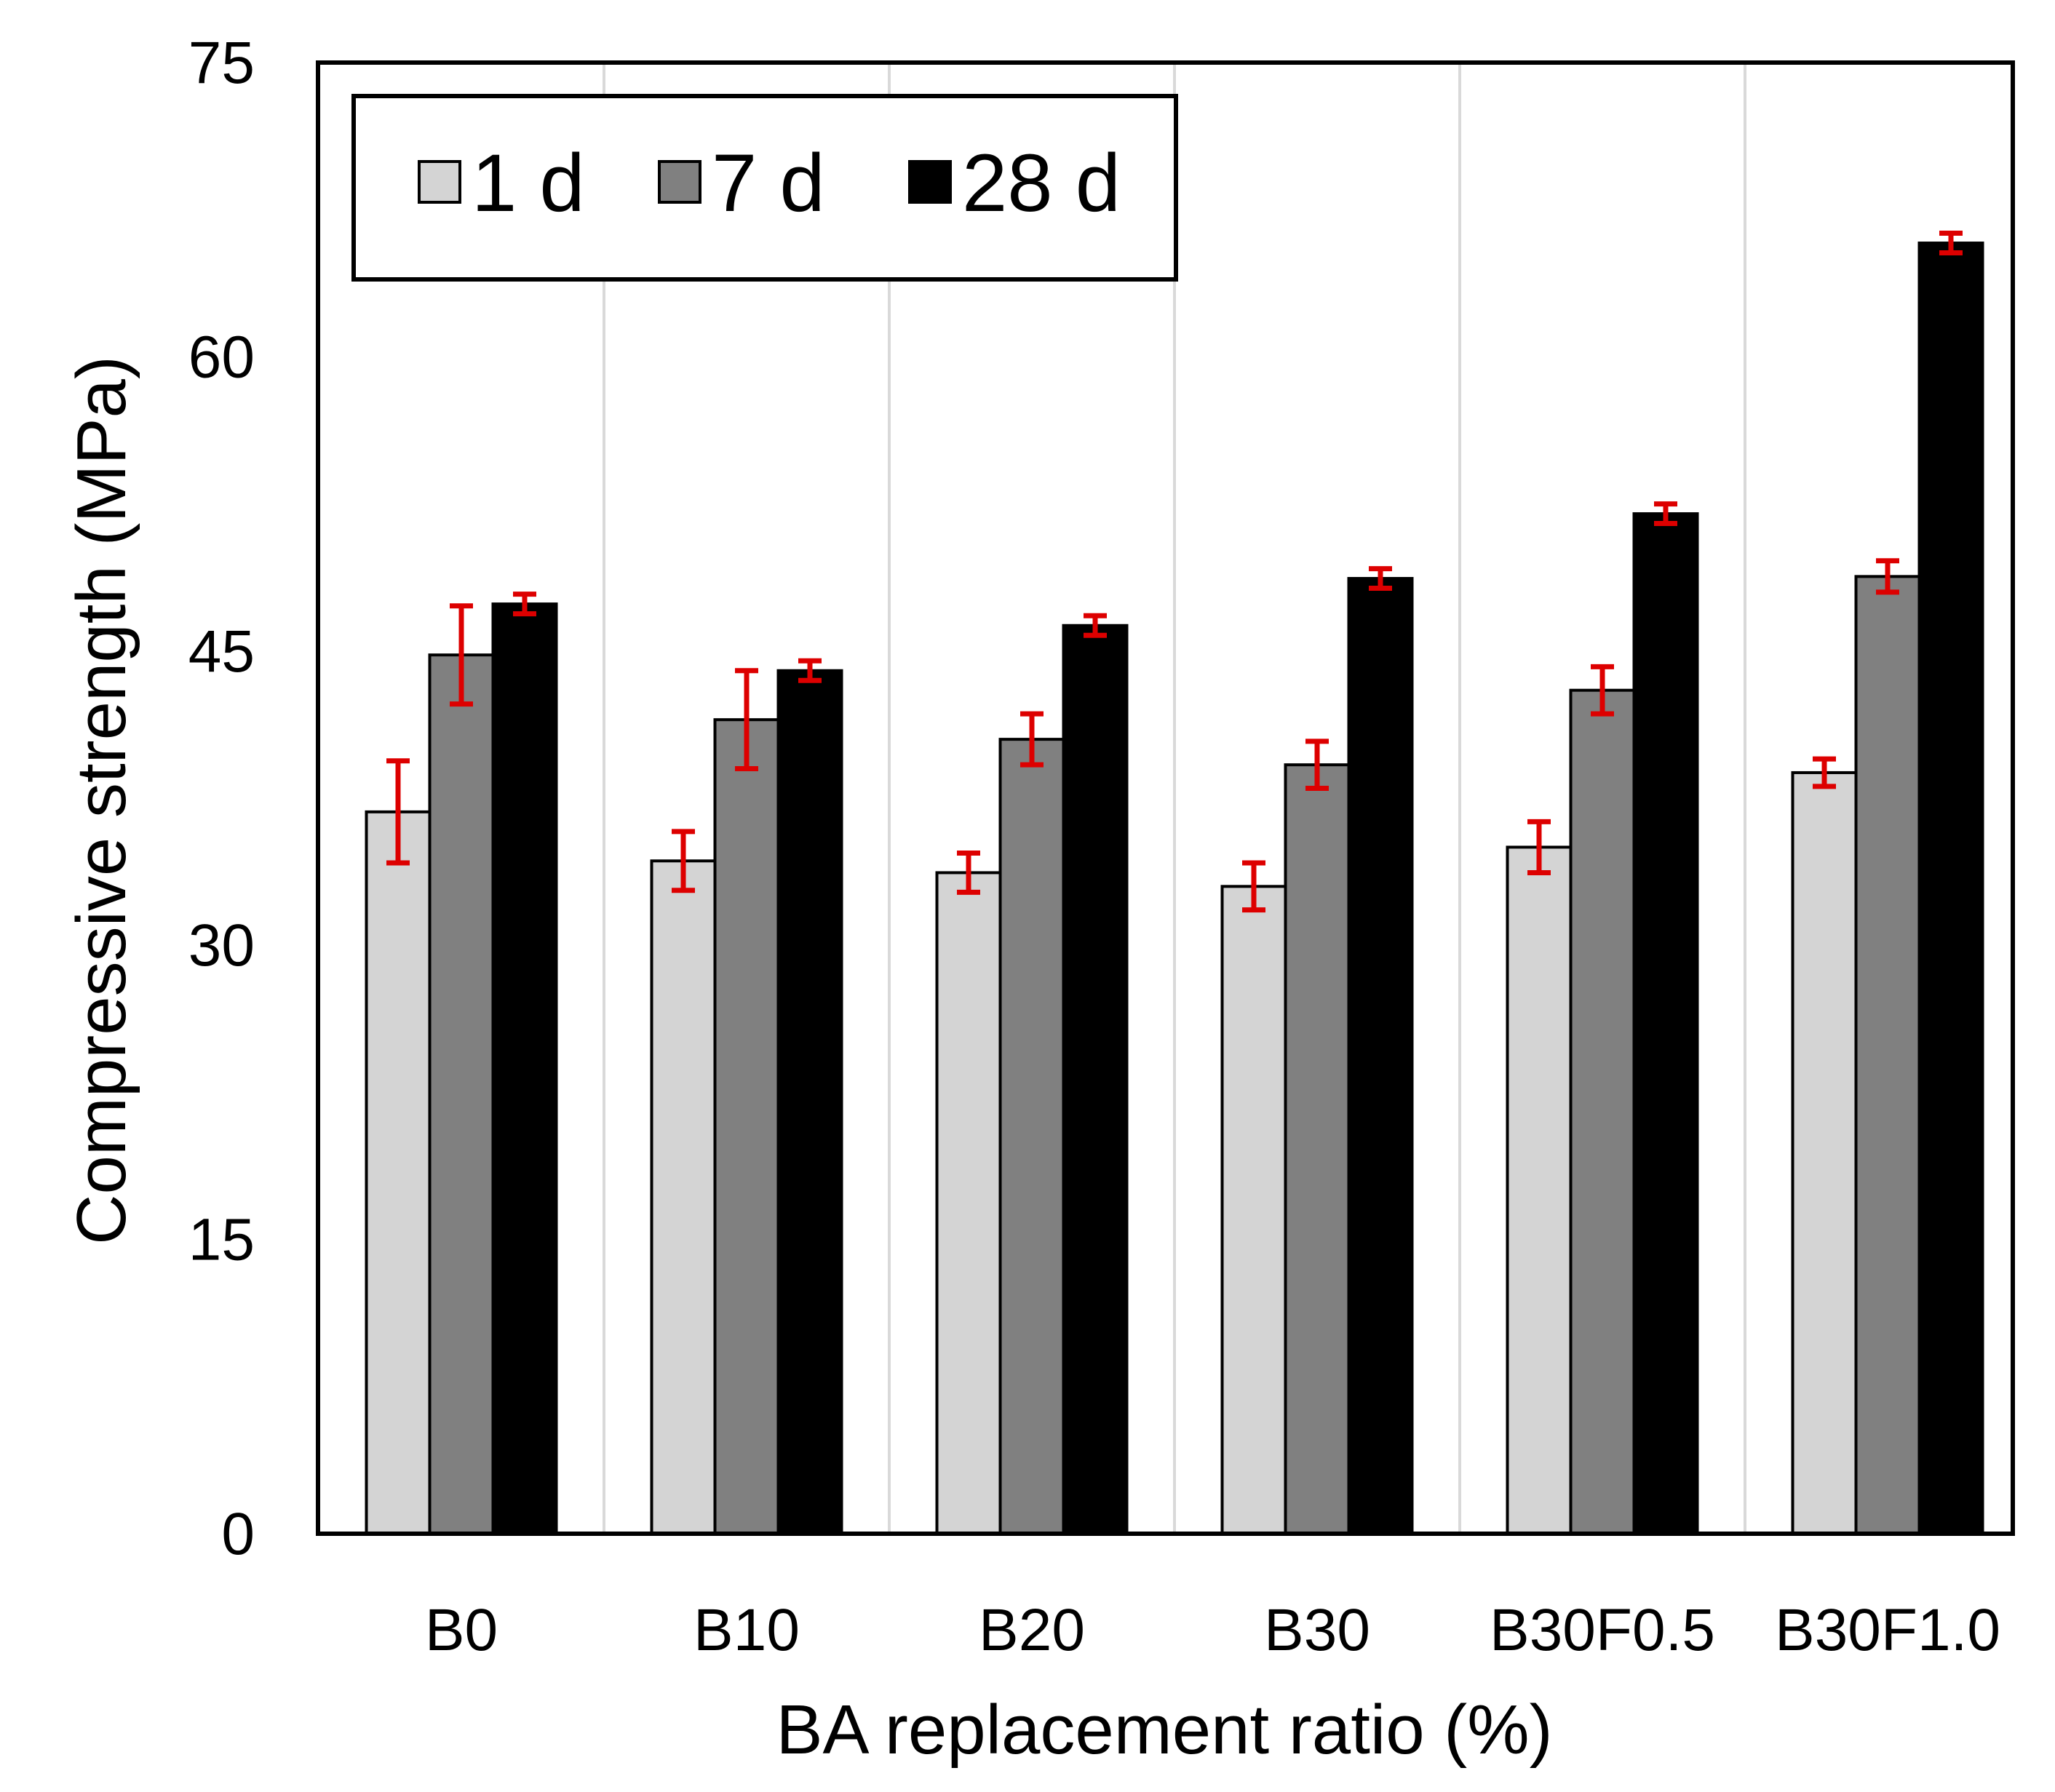 This screenshot has height=1792, width=2055. I want to click on legend-swatch-7d, so click(679, 182).